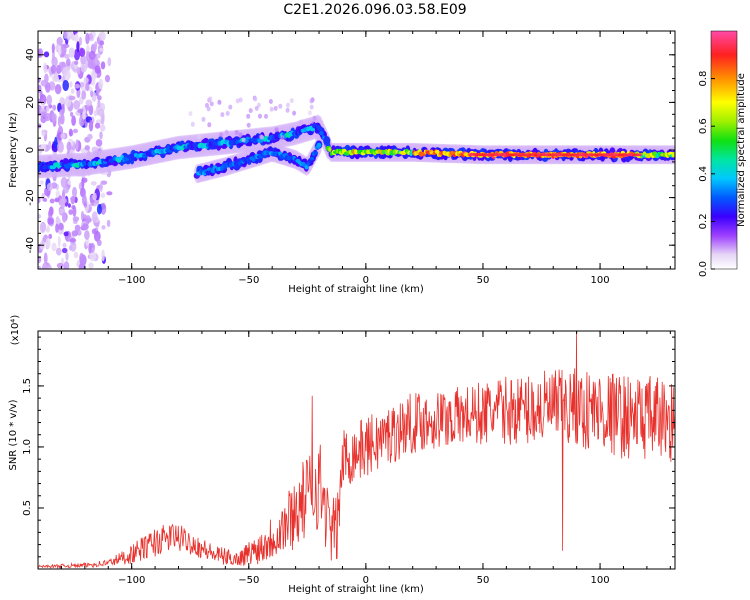 This screenshot has height=600, width=750. What do you see at coordinates (30, 245) in the screenshot?
I see `heatmap-y-tick-label: -40` at bounding box center [30, 245].